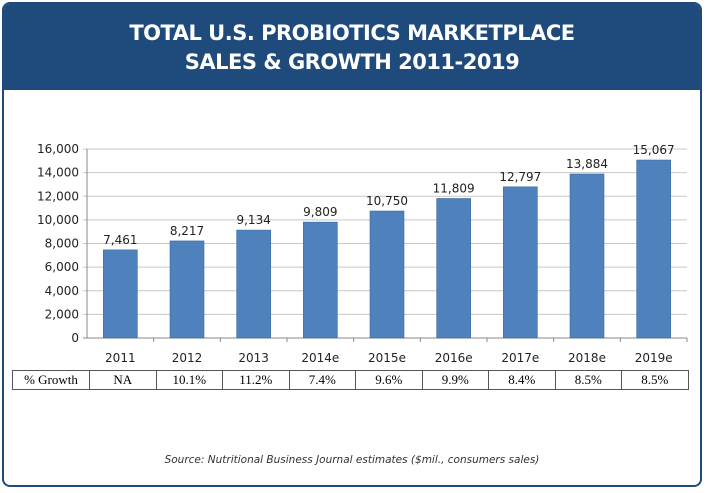 This screenshot has width=708, height=493. Describe the element at coordinates (253, 358) in the screenshot. I see `x-tick-label: 2013` at that location.